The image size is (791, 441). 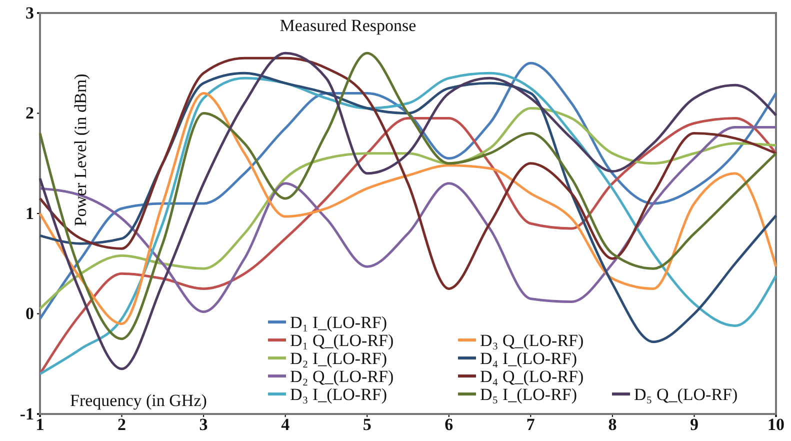 I want to click on legend-label: D₅ Q_(LO-RF), so click(x=686, y=394).